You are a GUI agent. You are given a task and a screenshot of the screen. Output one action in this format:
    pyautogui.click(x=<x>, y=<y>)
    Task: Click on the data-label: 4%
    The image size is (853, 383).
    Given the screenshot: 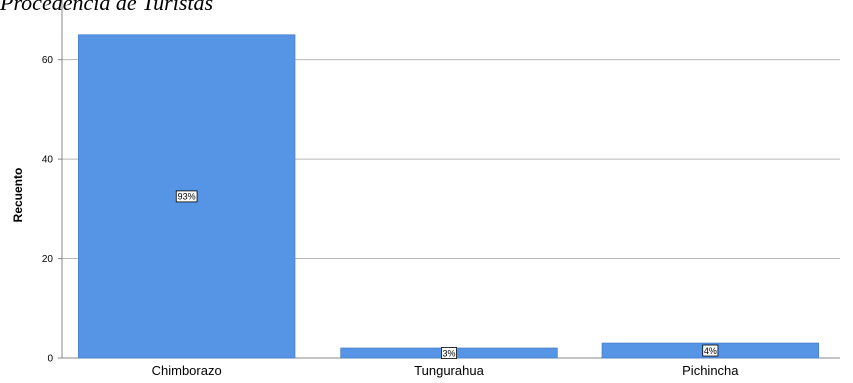 What is the action you would take?
    pyautogui.click(x=710, y=351)
    